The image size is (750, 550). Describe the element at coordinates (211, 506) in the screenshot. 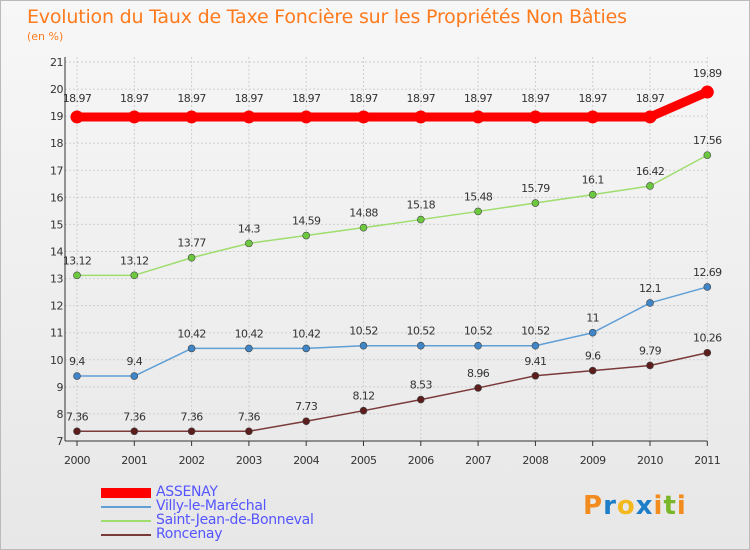

I see `legend-label: Villy-le-Maréchal` at that location.